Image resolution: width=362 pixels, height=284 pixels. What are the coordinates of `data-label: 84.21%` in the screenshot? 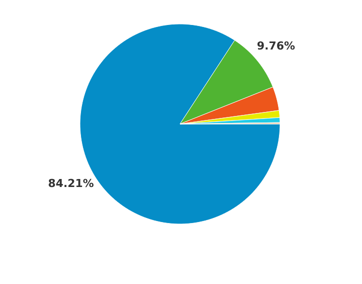 It's located at (71, 183).